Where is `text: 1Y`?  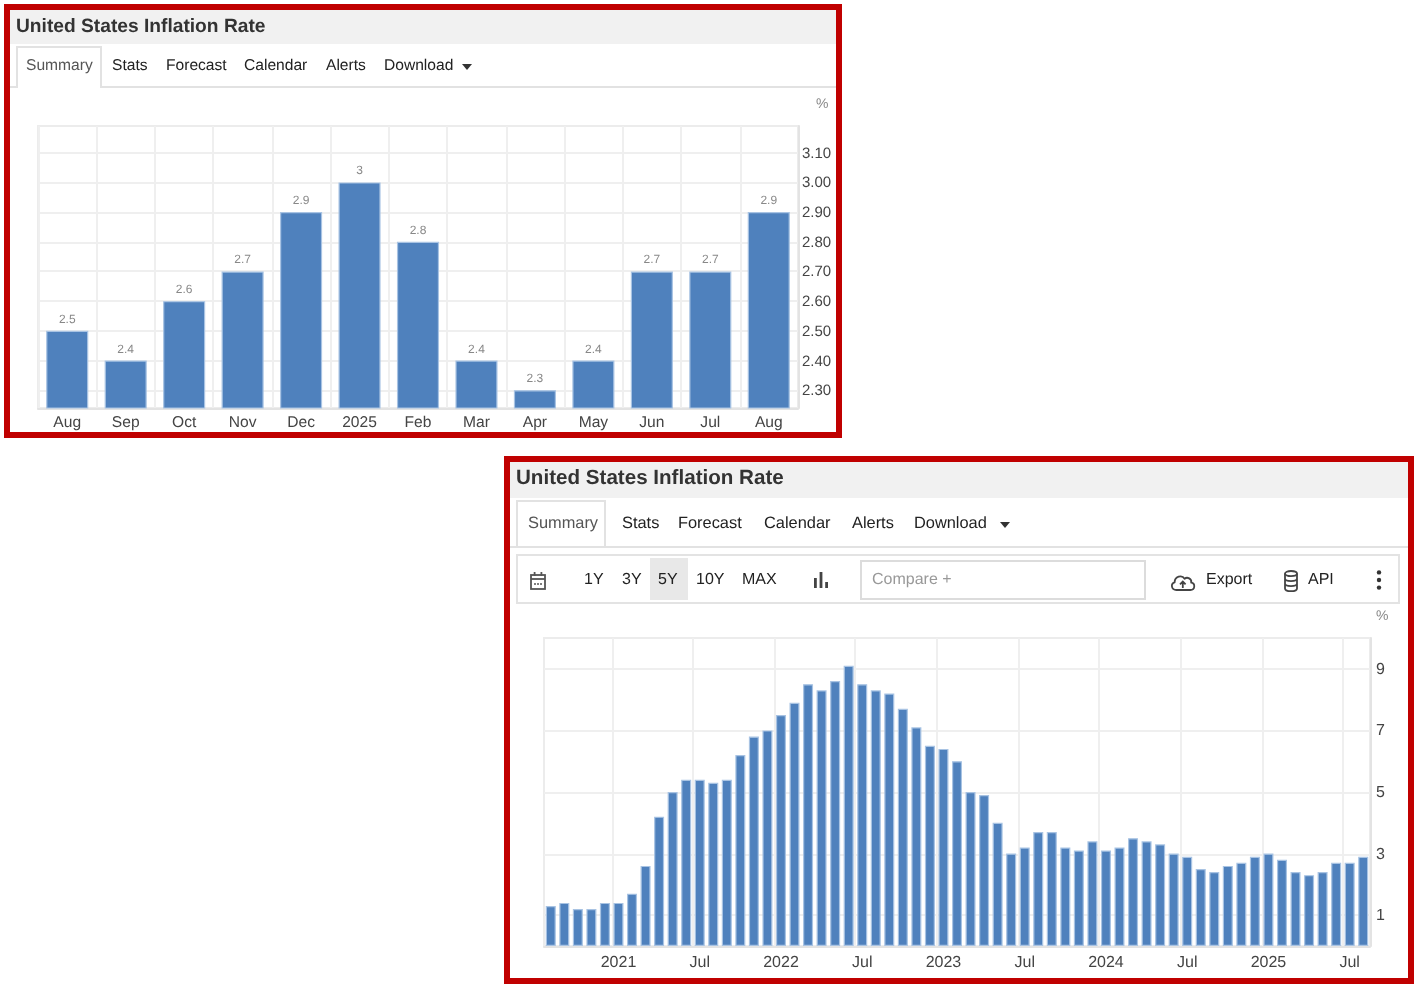 text: 1Y is located at coordinates (594, 579).